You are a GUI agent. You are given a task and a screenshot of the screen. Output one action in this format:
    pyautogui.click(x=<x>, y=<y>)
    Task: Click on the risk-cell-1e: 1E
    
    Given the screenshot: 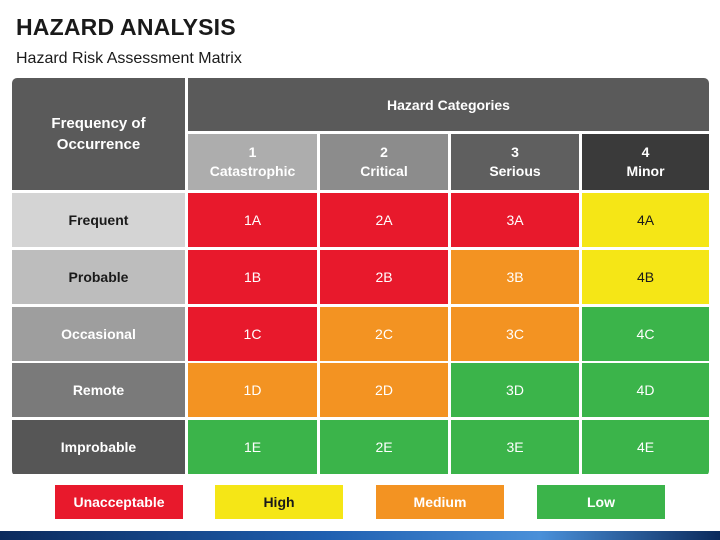 What is the action you would take?
    pyautogui.click(x=252, y=447)
    